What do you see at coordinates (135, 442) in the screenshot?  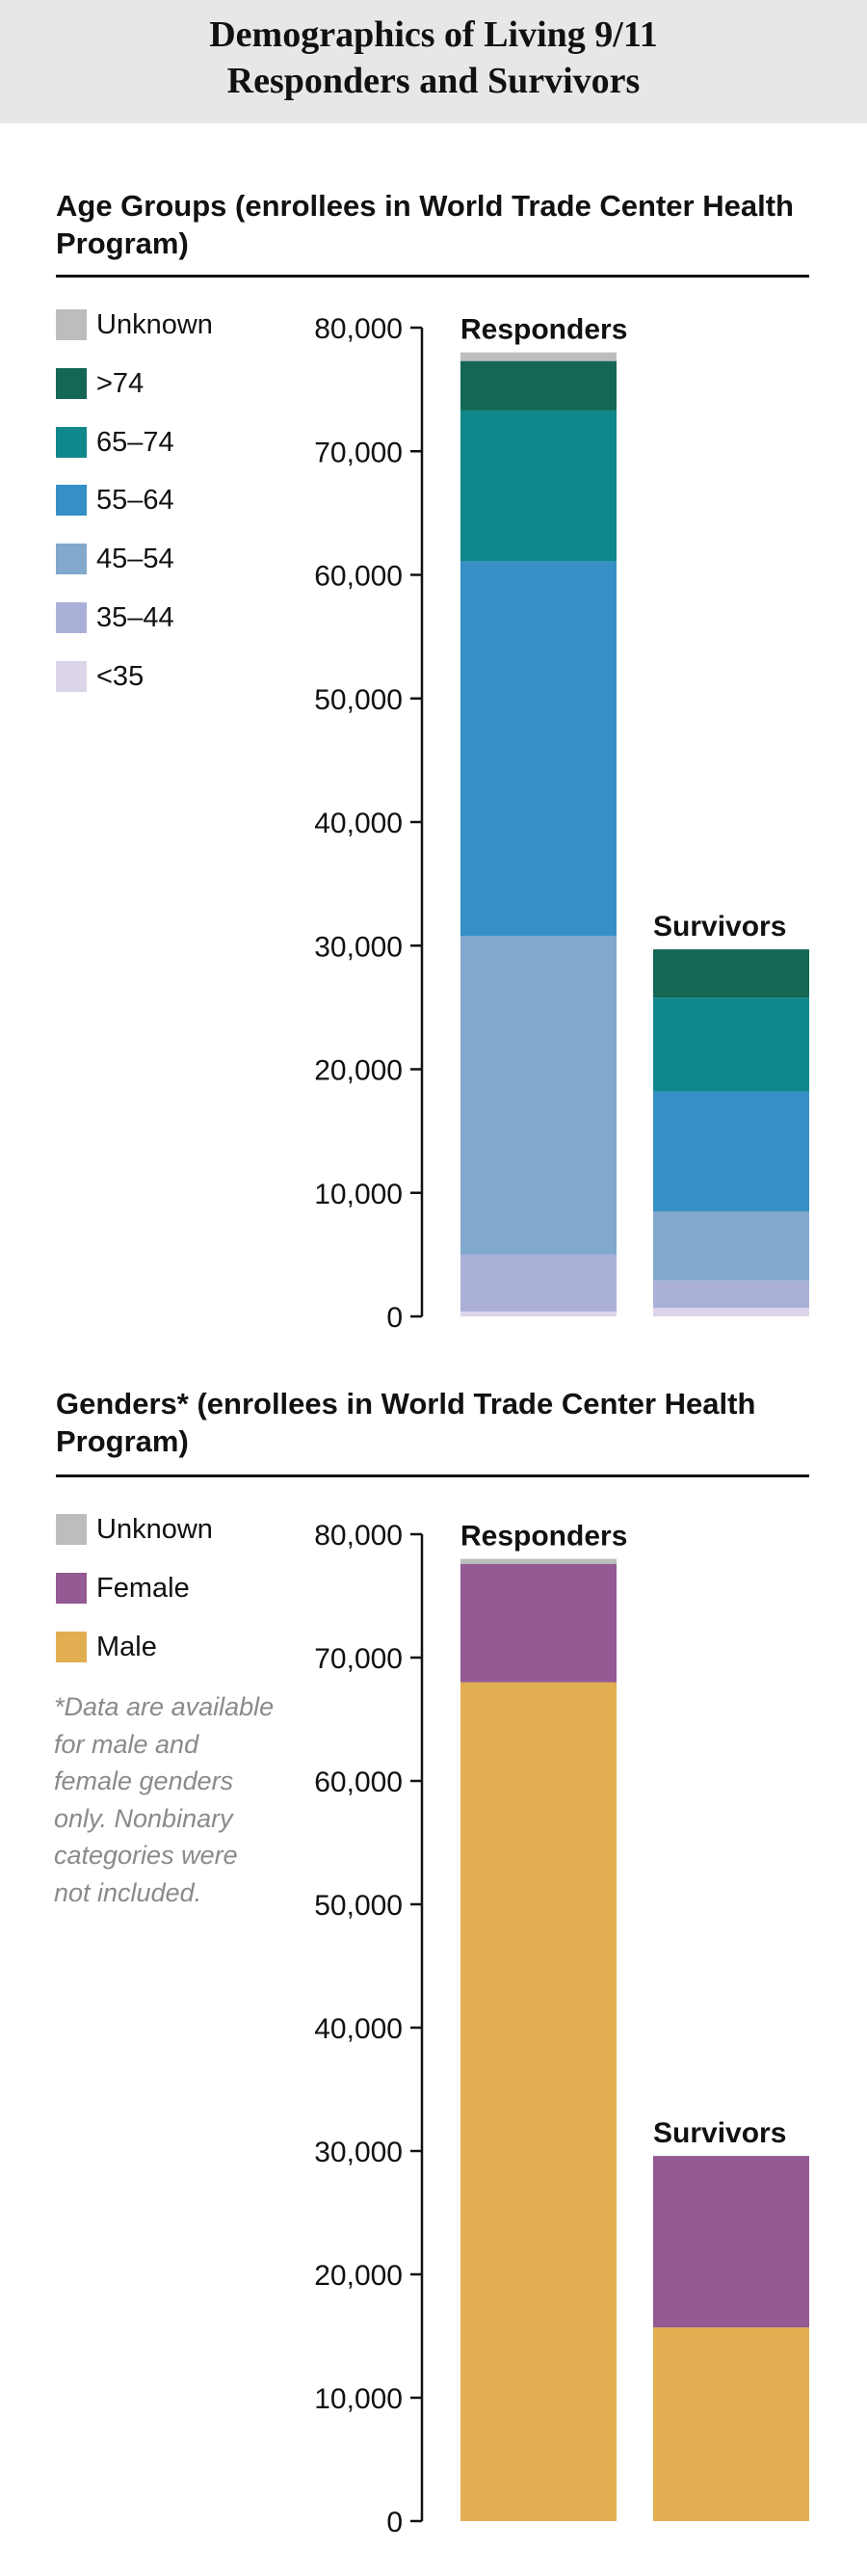 I see `legend-label: 65–74` at bounding box center [135, 442].